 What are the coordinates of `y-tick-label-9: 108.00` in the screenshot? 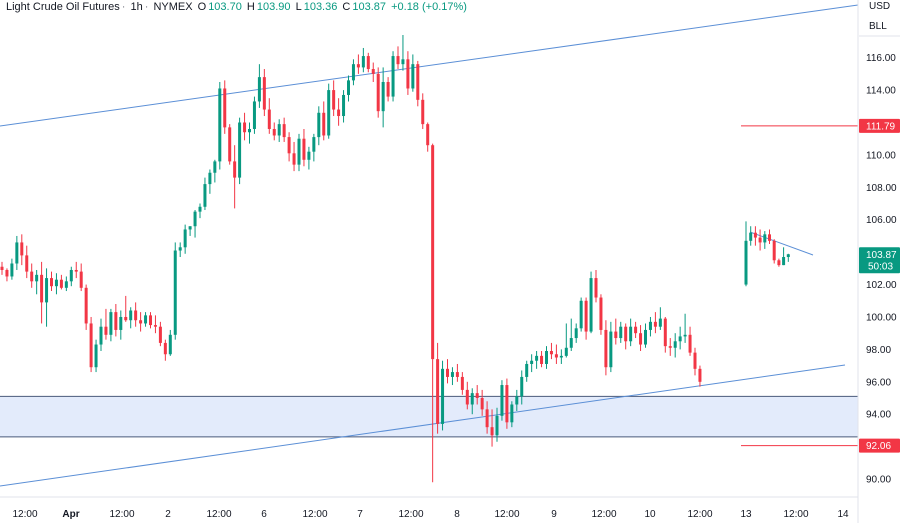 It's located at (881, 188).